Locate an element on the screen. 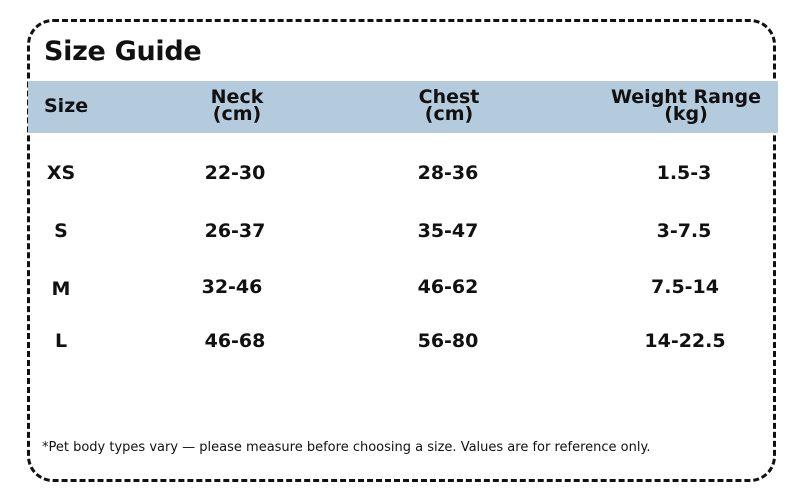  neck-cell: 32-46 is located at coordinates (232, 287).